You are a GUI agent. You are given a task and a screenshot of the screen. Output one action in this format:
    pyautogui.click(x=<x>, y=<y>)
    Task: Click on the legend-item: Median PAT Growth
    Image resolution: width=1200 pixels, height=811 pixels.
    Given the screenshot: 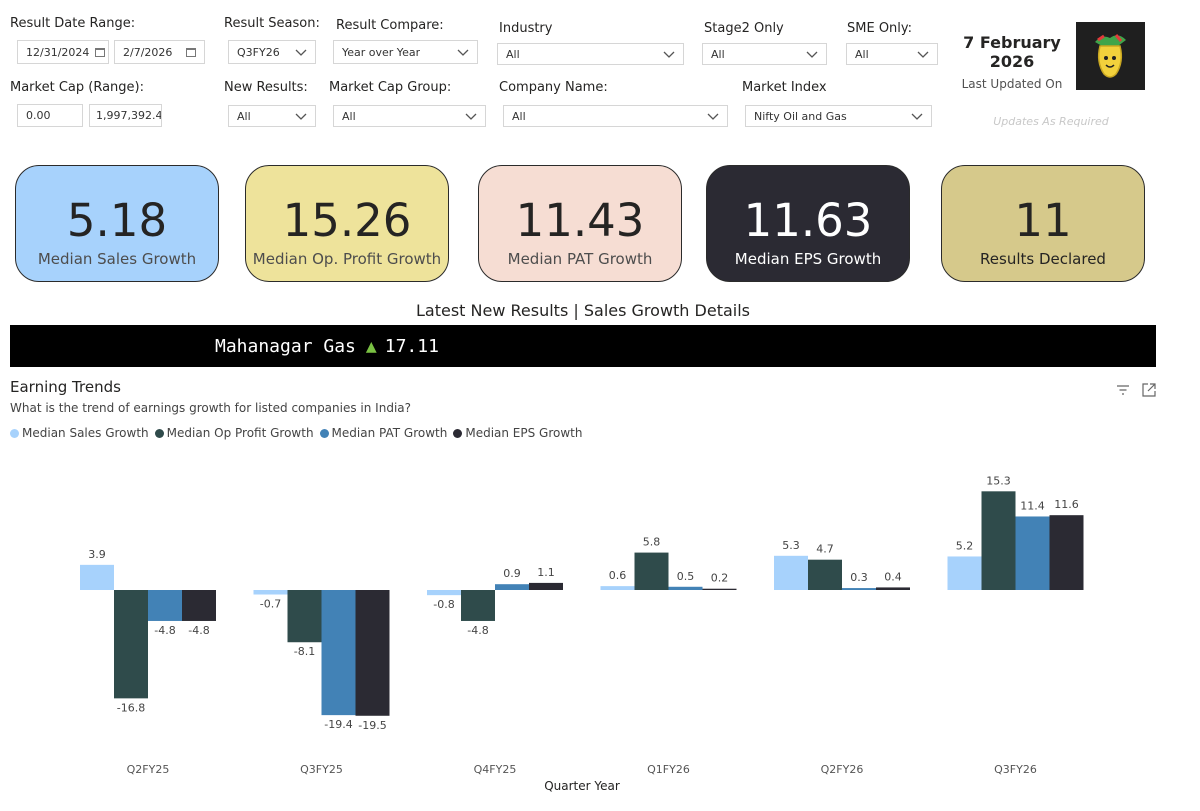 What is the action you would take?
    pyautogui.click(x=383, y=433)
    